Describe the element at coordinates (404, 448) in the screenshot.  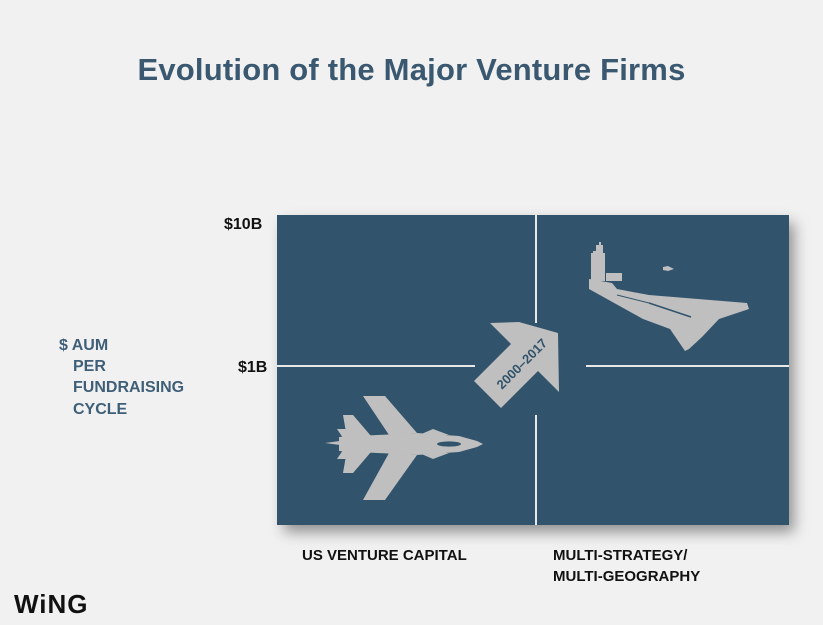
I see `fighter-jet-icon` at that location.